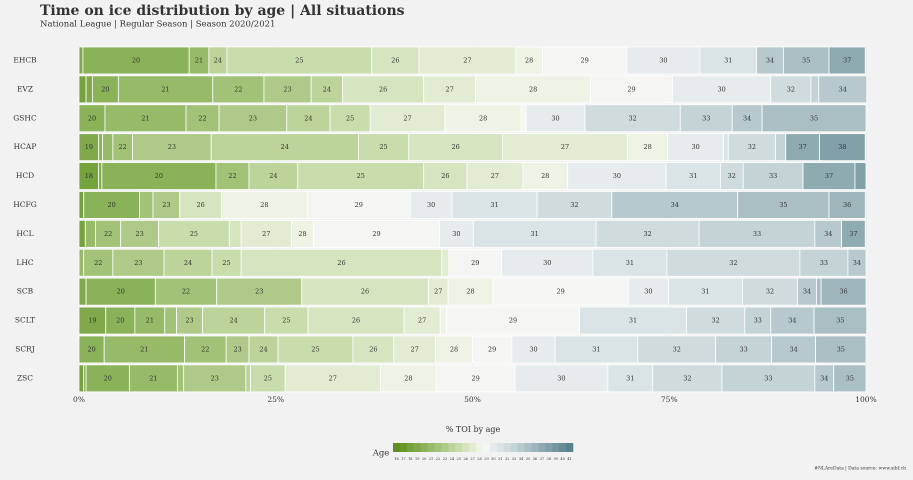 The width and height of the screenshot is (913, 480). I want to click on segment-label: 36, so click(847, 205).